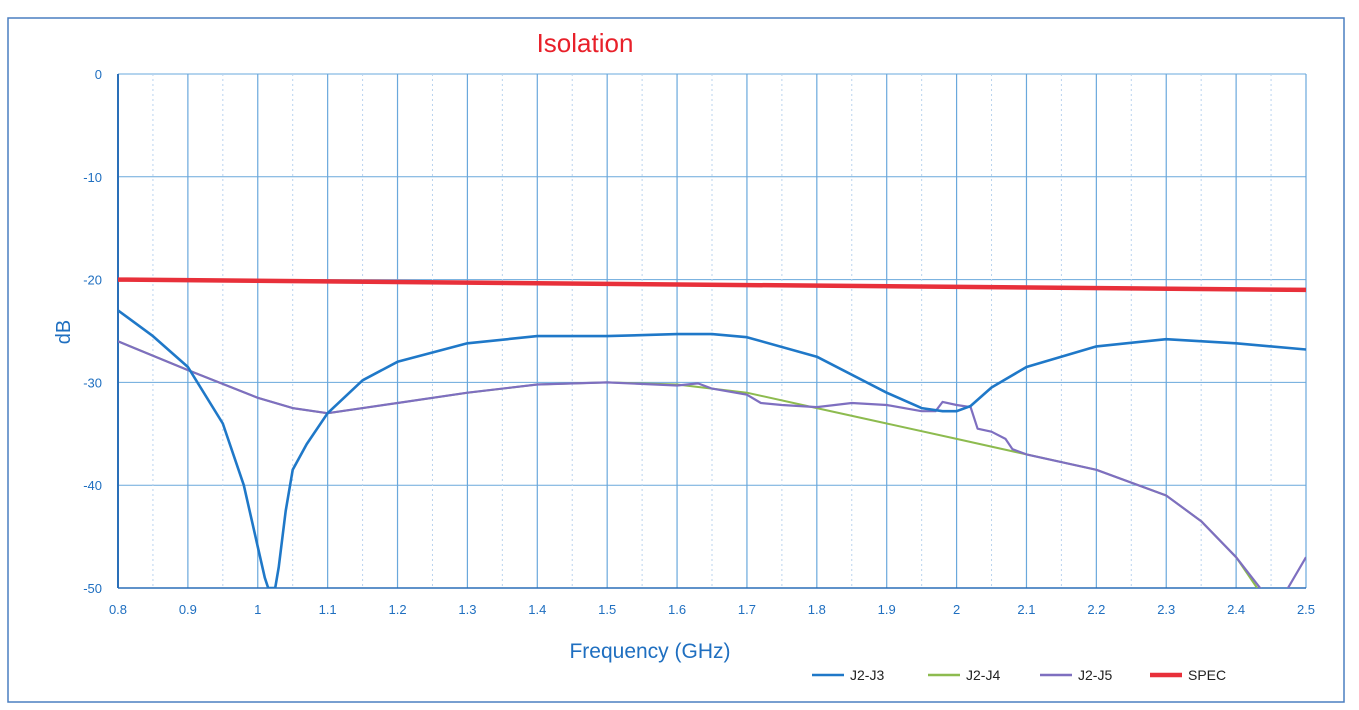 The width and height of the screenshot is (1359, 710). Describe the element at coordinates (649, 651) in the screenshot. I see `x-axis-label: Frequency (GHz)` at that location.